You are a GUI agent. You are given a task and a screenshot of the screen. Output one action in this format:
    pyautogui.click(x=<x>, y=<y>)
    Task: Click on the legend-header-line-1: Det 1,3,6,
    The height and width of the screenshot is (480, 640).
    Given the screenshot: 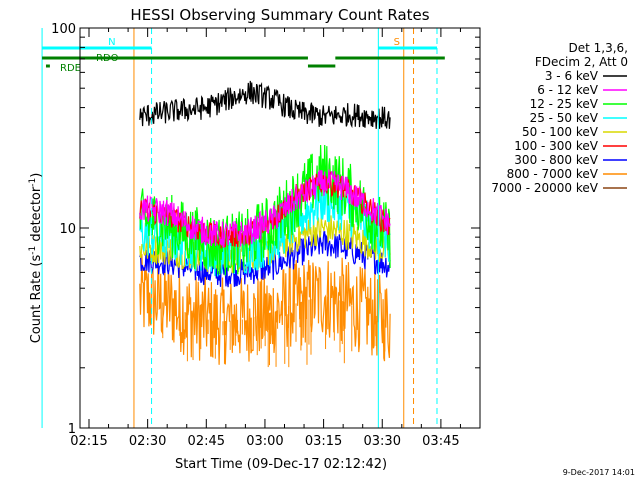 What is the action you would take?
    pyautogui.click(x=599, y=48)
    